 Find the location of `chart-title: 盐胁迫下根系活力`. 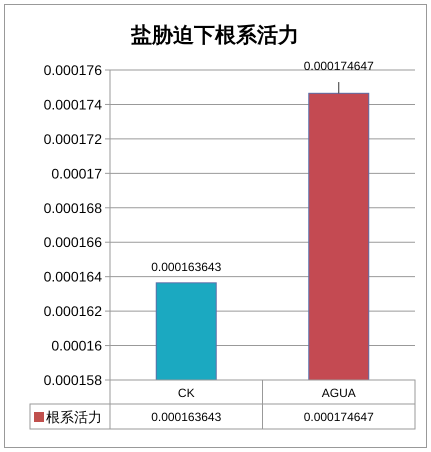

chart-title: 盐胁迫下根系活力 is located at coordinates (214, 35).